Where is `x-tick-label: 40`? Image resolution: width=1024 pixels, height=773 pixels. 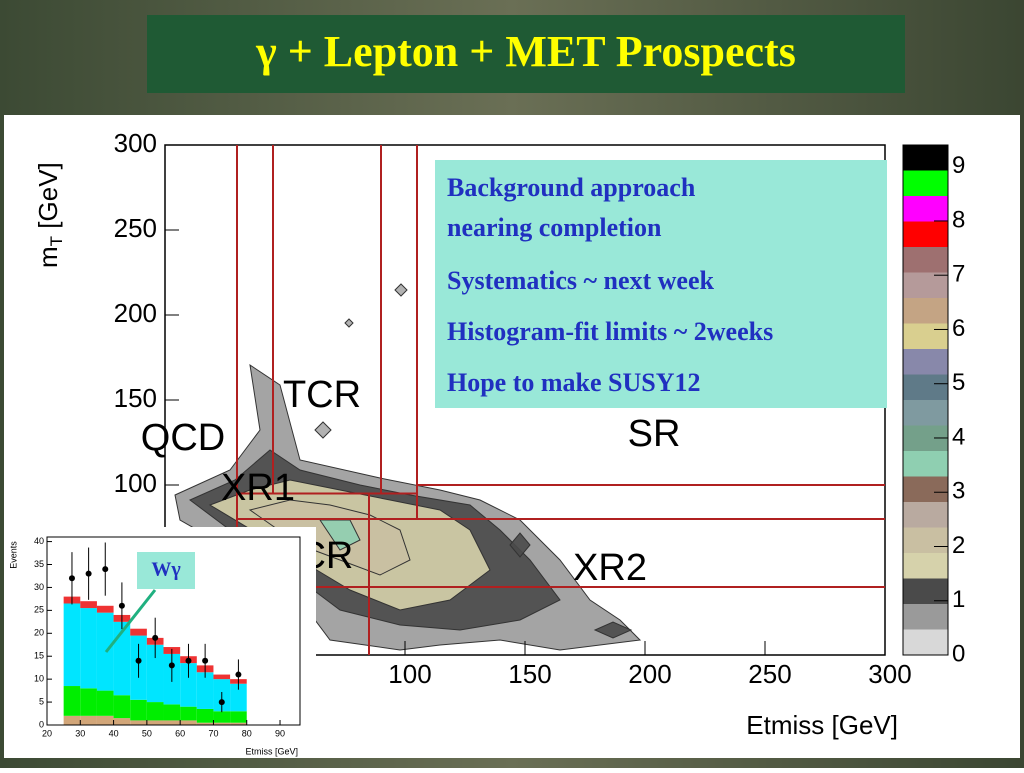
x-tick-label: 40 is located at coordinates (114, 733).